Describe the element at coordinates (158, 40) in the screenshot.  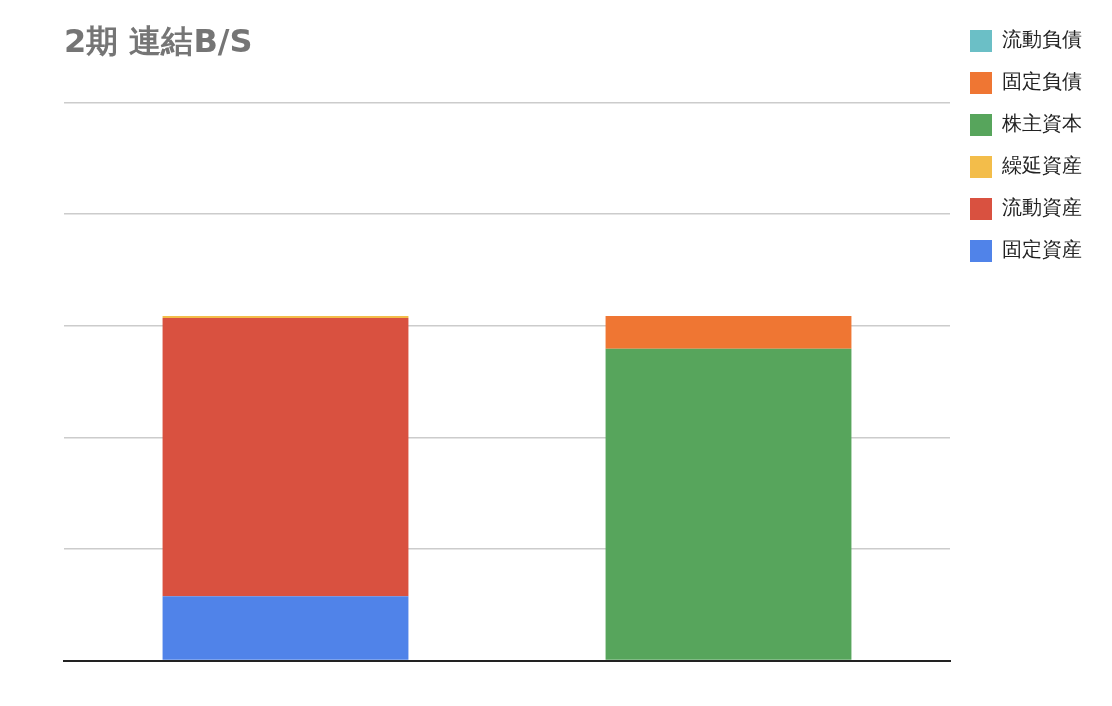
I see `chart-title: 2期 連結B/S` at that location.